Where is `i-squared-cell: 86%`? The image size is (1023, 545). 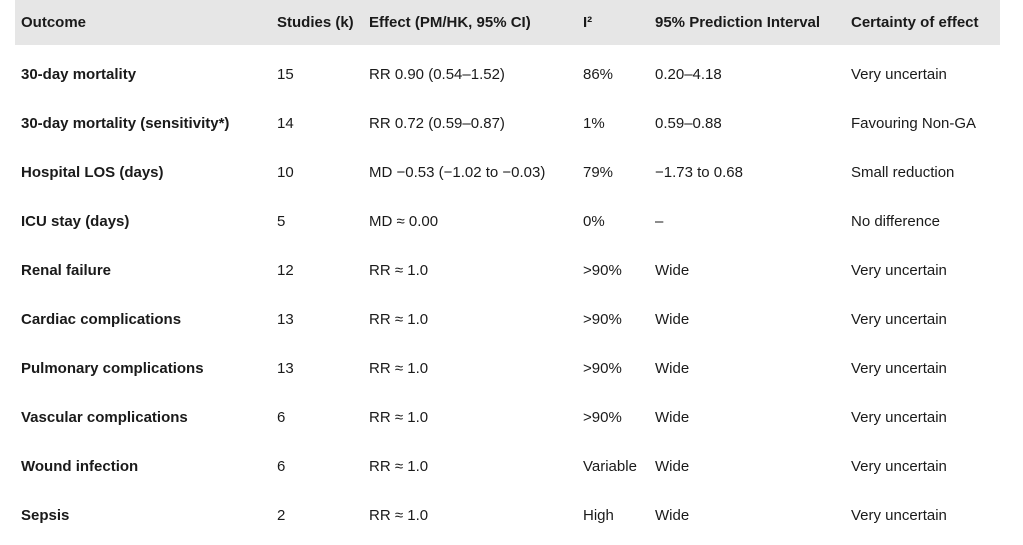 i-squared-cell: 86% is located at coordinates (598, 74).